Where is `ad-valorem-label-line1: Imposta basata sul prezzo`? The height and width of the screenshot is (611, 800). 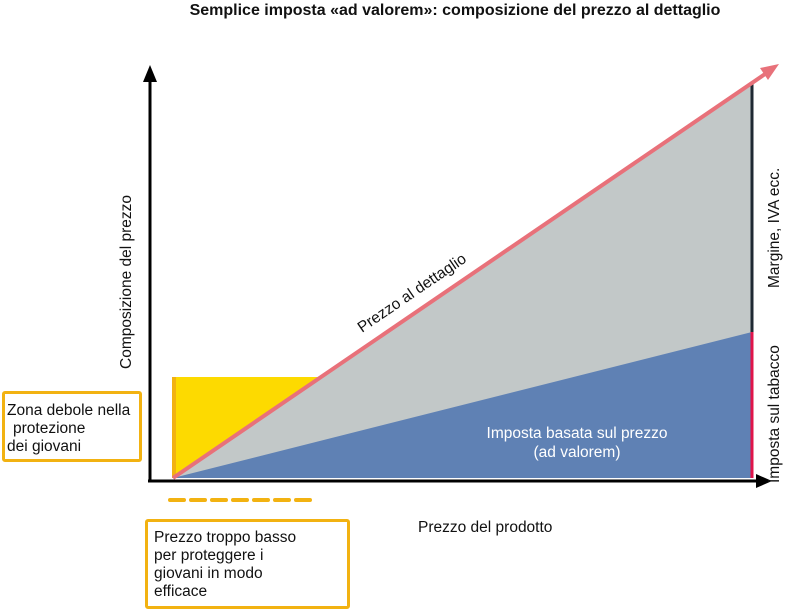 ad-valorem-label-line1: Imposta basata sul prezzo is located at coordinates (577, 433).